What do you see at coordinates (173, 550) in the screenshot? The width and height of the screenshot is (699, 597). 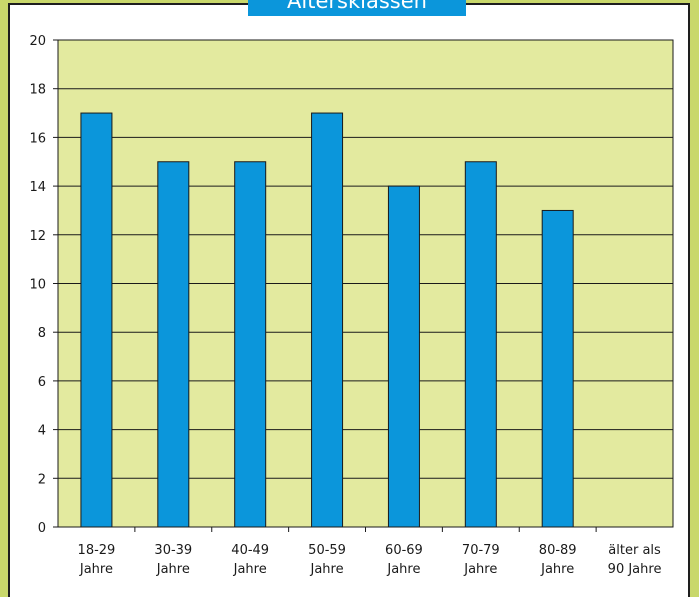 I see `x-tick-label: 30-39` at bounding box center [173, 550].